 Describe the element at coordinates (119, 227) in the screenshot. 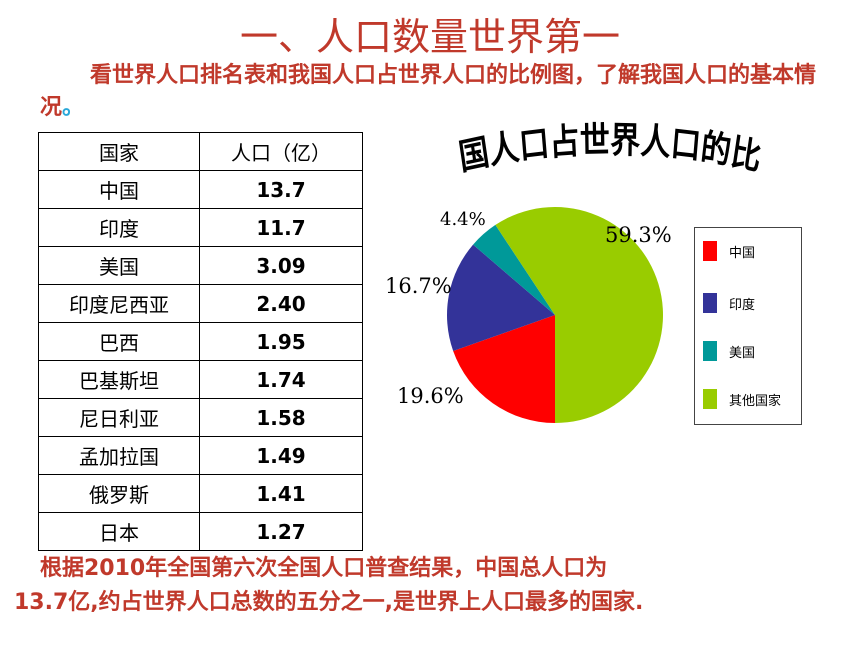

I see `country-cell: 印度` at that location.